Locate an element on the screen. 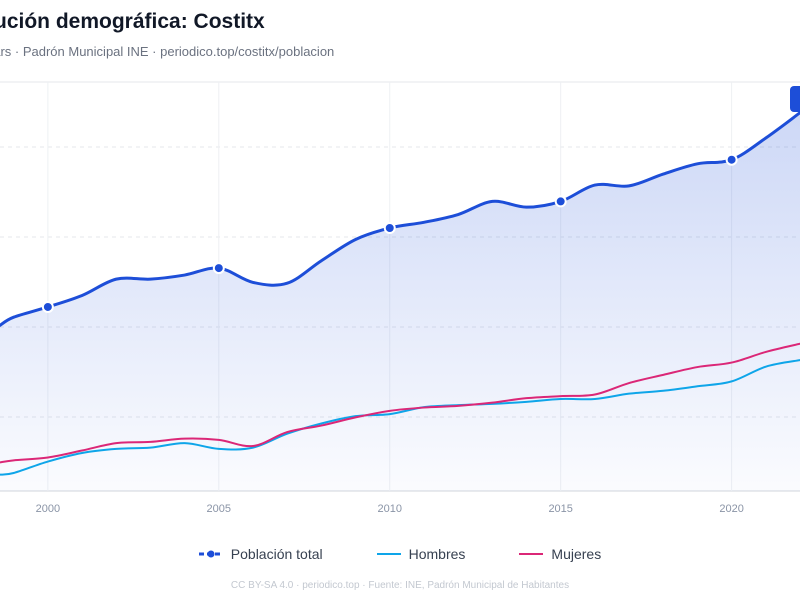 The height and width of the screenshot is (600, 800). x-tick-label-2015: 2015 is located at coordinates (560, 509).